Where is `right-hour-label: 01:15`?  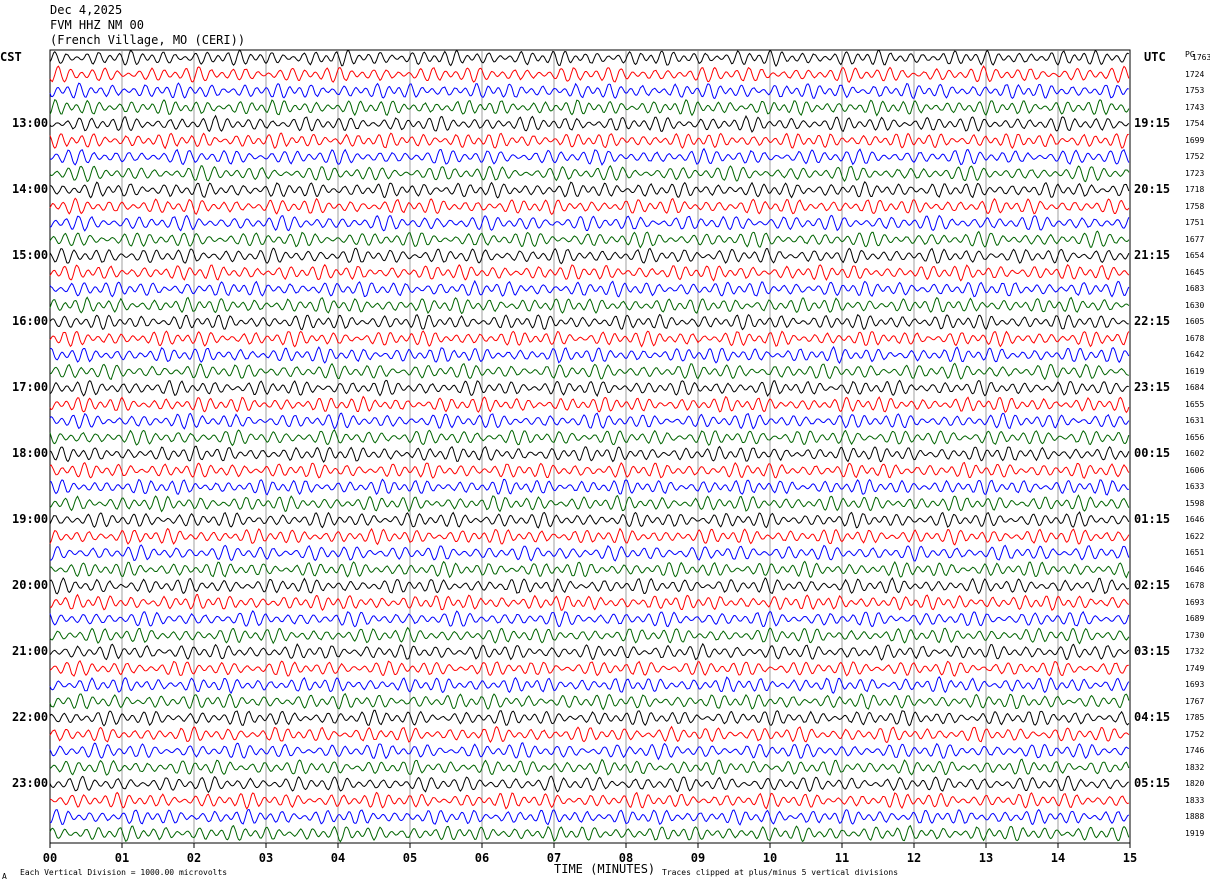 right-hour-label: 01:15 is located at coordinates (1152, 519).